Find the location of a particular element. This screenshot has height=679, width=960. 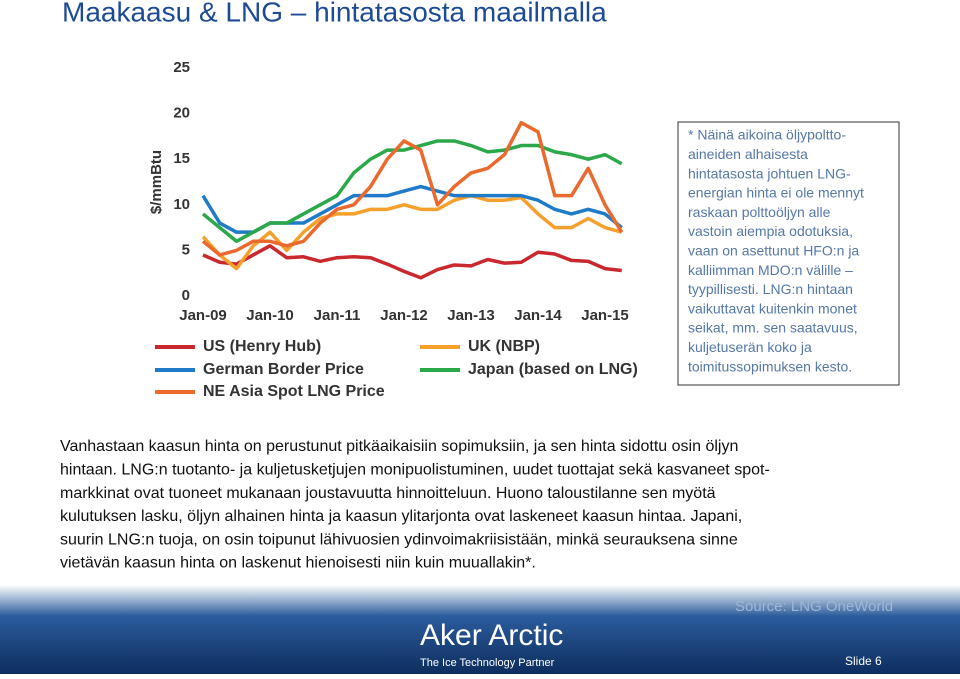

legend-label: NE Asia Spot LNG Price is located at coordinates (294, 391).